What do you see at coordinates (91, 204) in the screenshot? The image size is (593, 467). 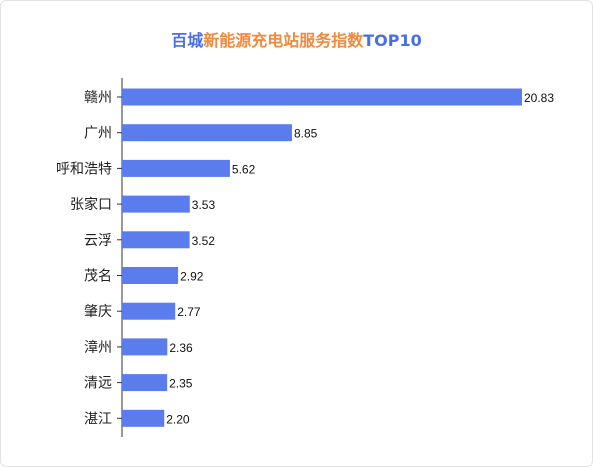 I see `category-label: 张家口` at bounding box center [91, 204].